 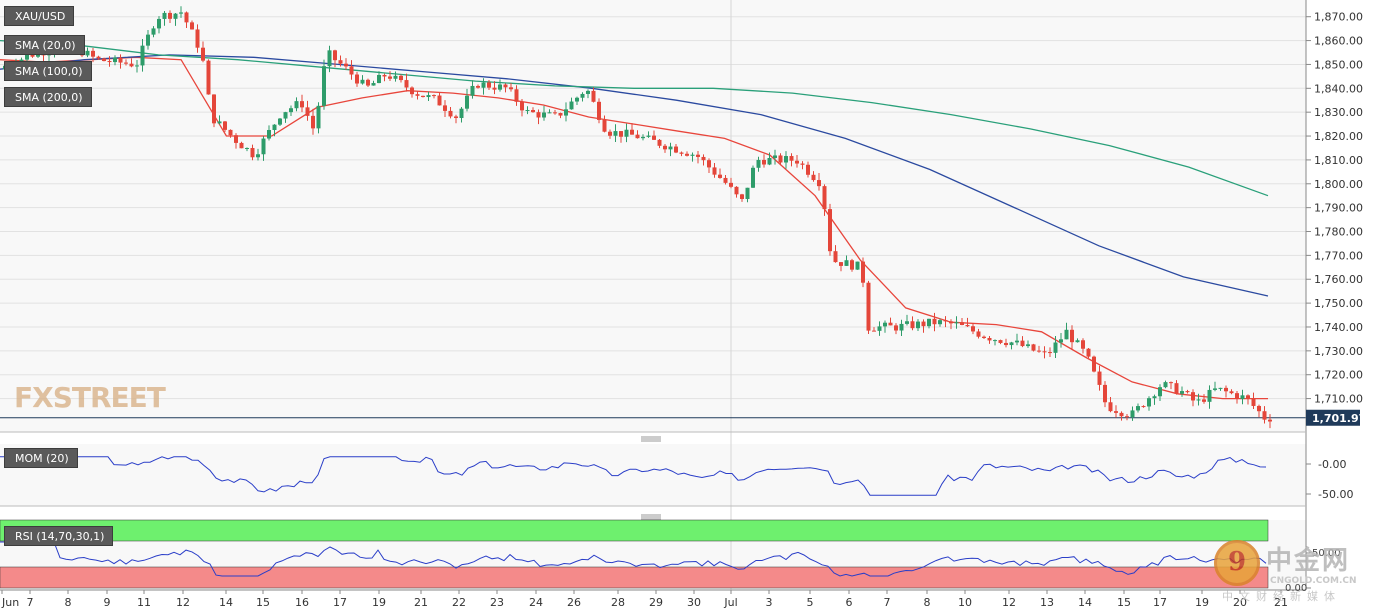 I want to click on cngold-url: CNGOLD.COM.CN, so click(x=1313, y=581).